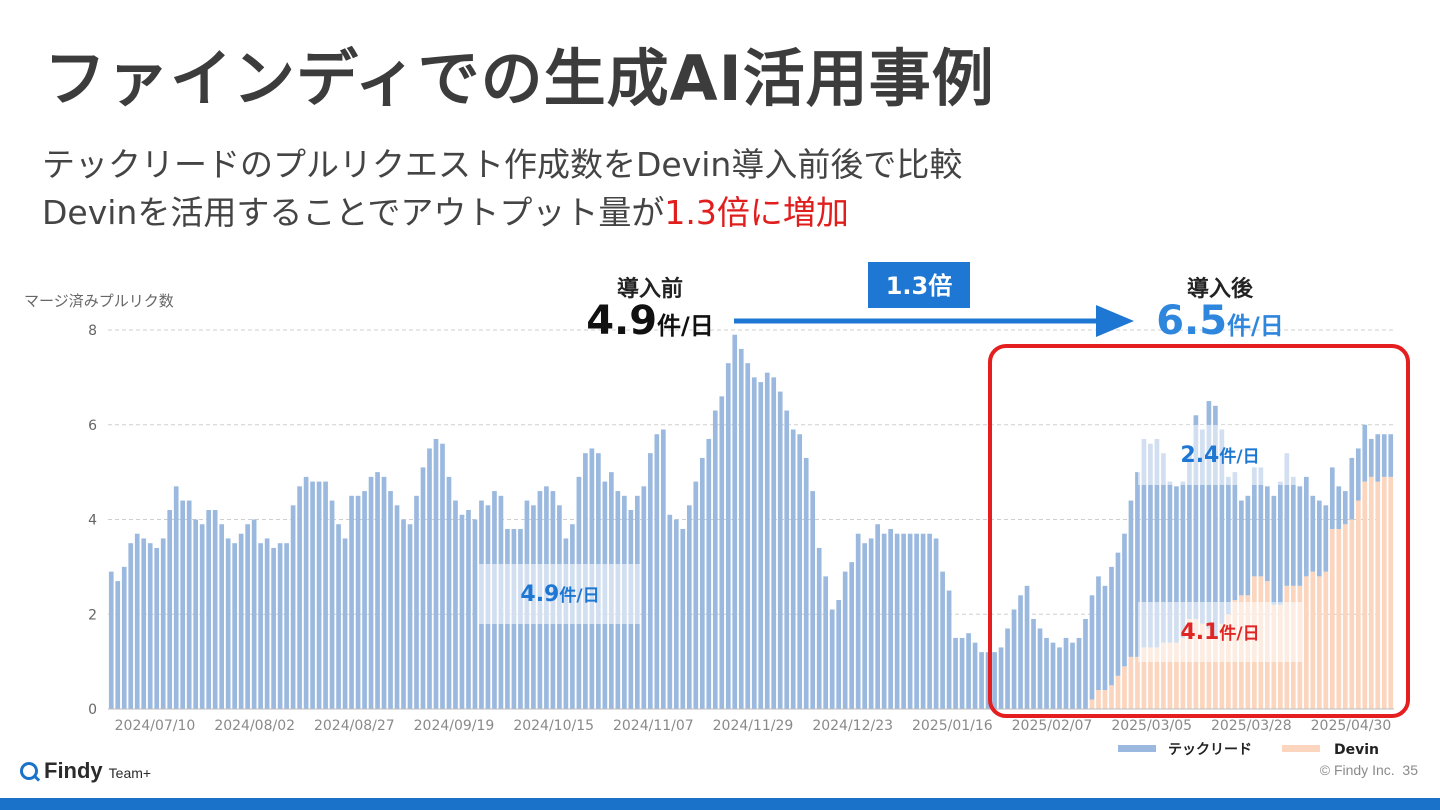 This screenshot has width=1440, height=810. Describe the element at coordinates (1219, 455) in the screenshot. I see `techlead-average-label: 2.4件/日` at that location.